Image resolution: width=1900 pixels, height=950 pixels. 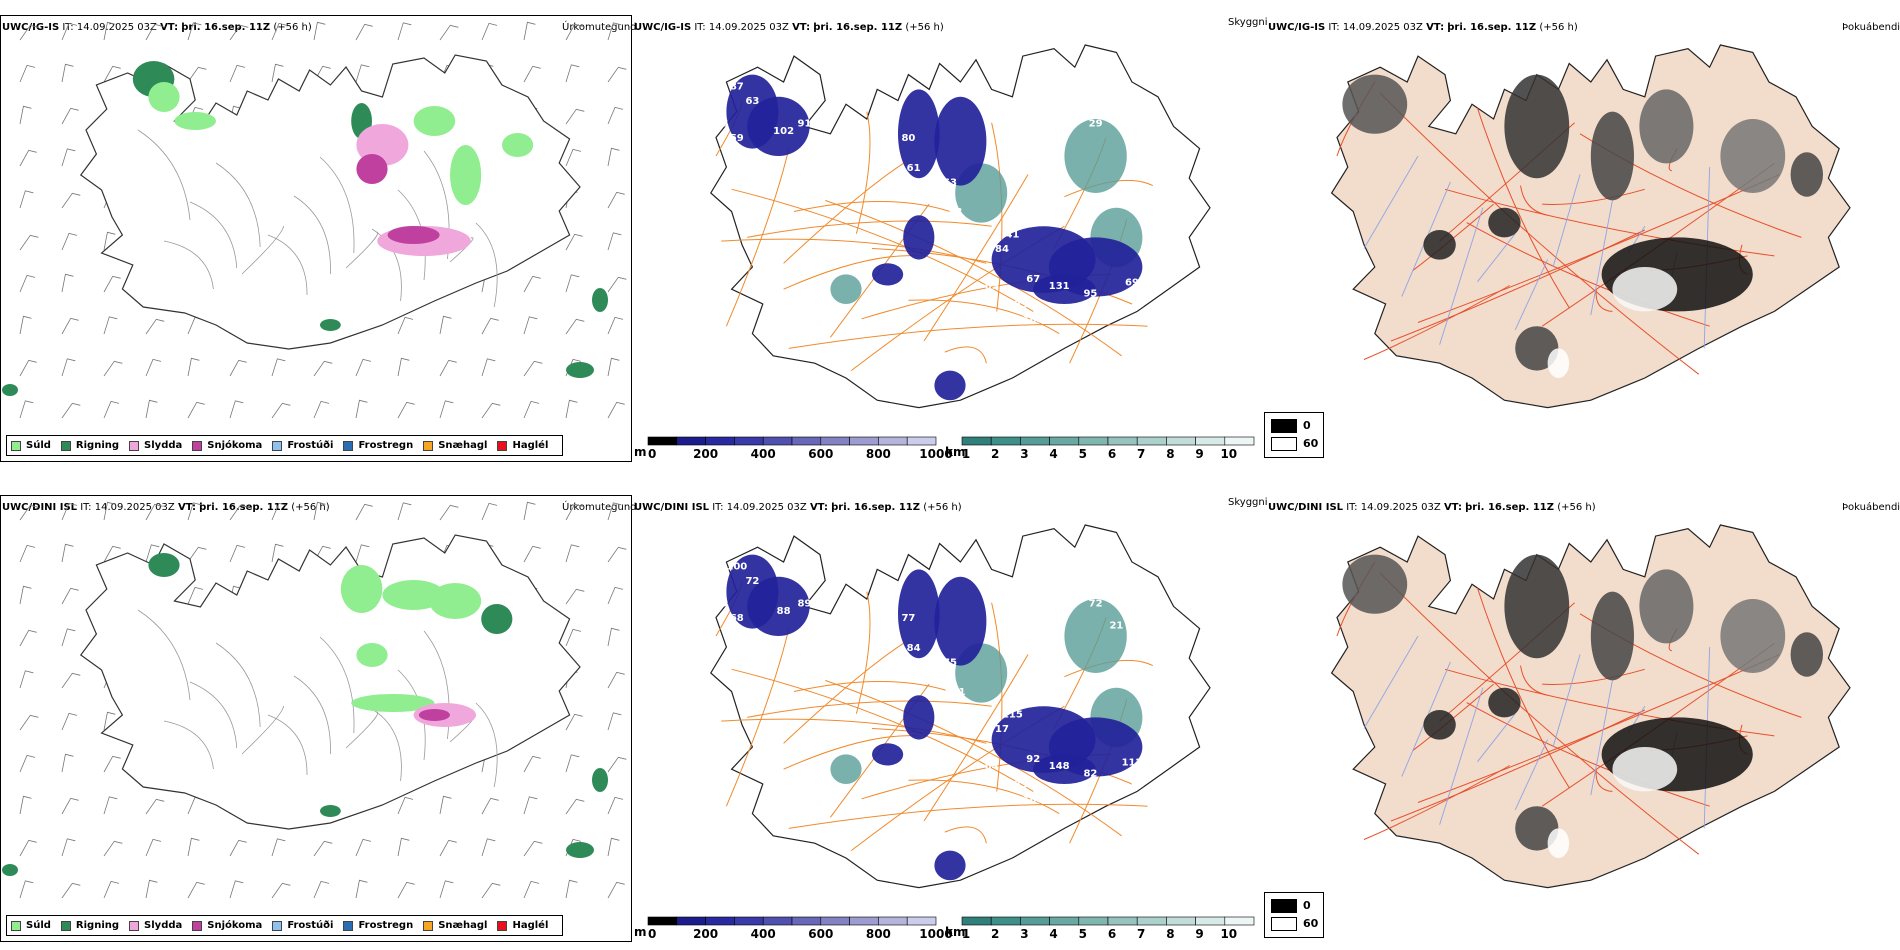 I want to click on legend-swatch, so click(x=502, y=445).